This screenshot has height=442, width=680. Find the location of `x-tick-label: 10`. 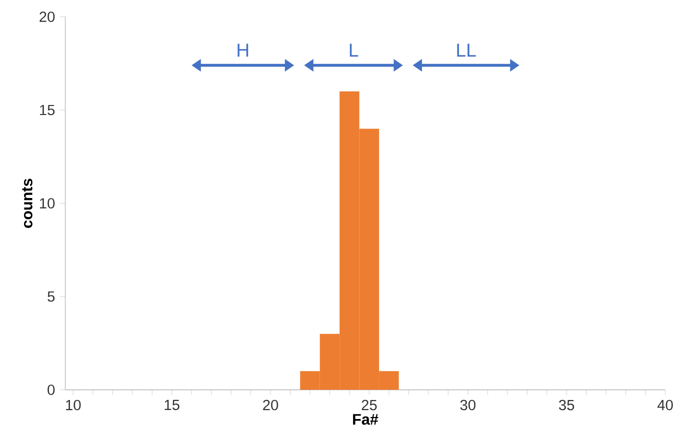

x-tick-label: 10 is located at coordinates (73, 405).